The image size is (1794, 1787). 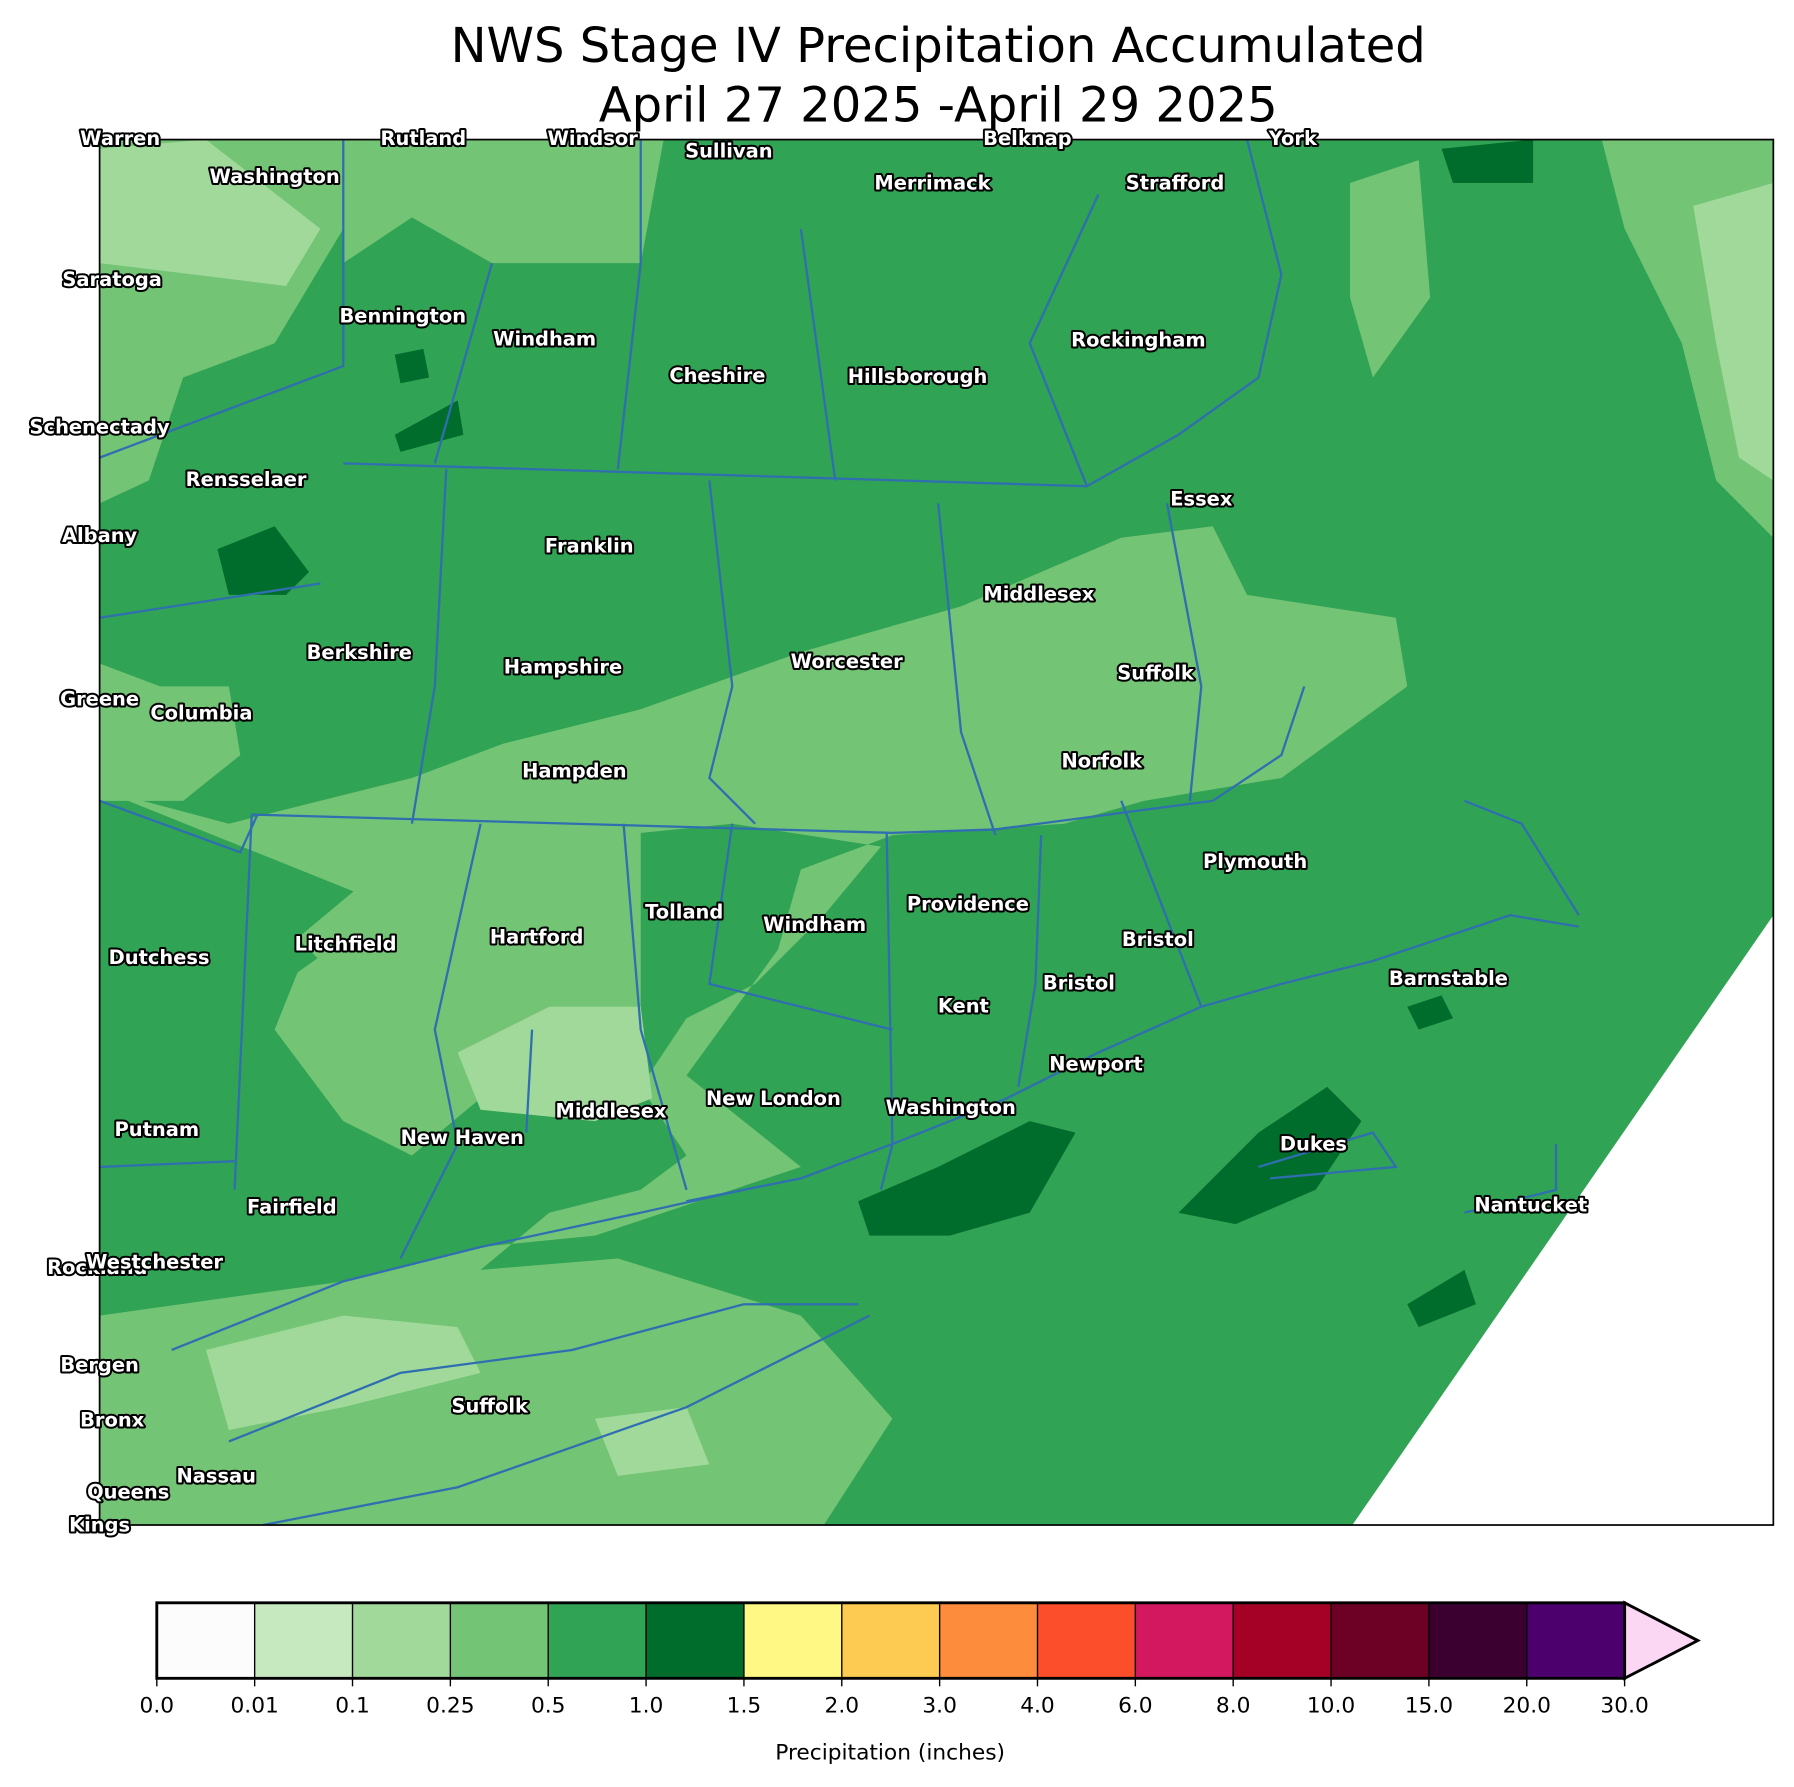 I want to click on county-label: Bronx, so click(x=112, y=1419).